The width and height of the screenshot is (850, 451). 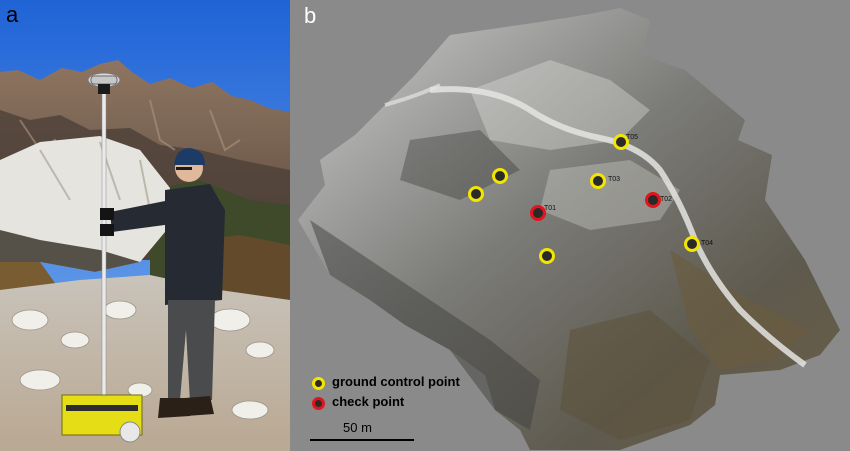 I want to click on marker-label-t05: T05, so click(x=632, y=137).